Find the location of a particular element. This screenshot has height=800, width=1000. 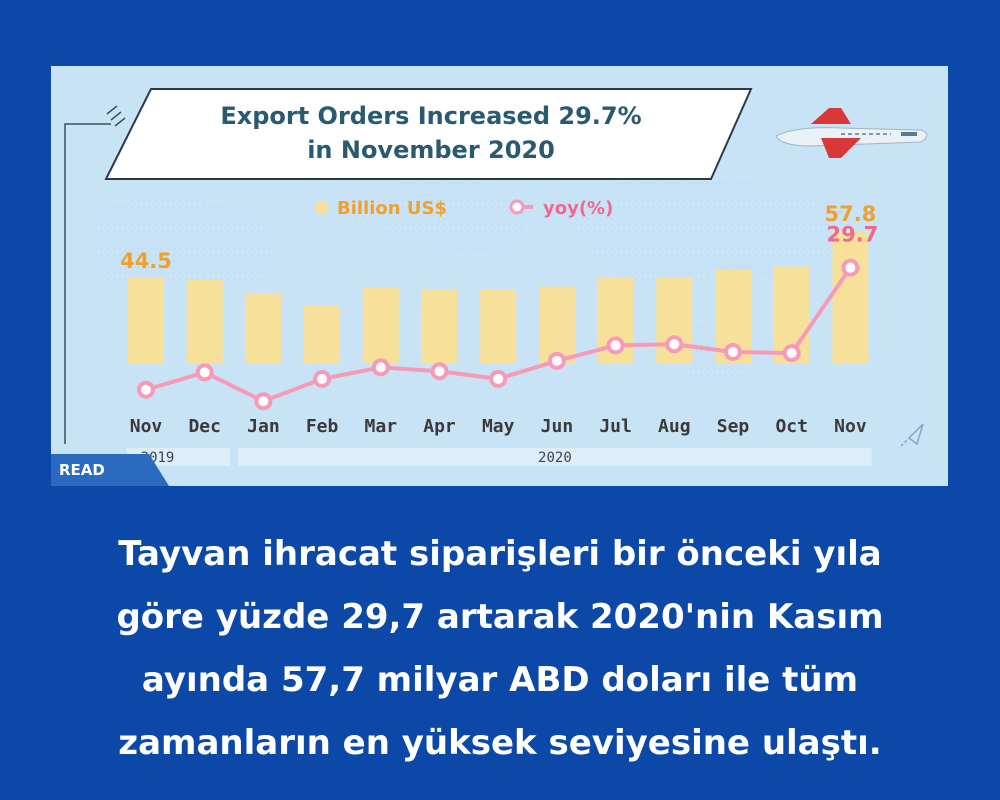

chart-title-line-2: in November 2020 is located at coordinates (431, 150).